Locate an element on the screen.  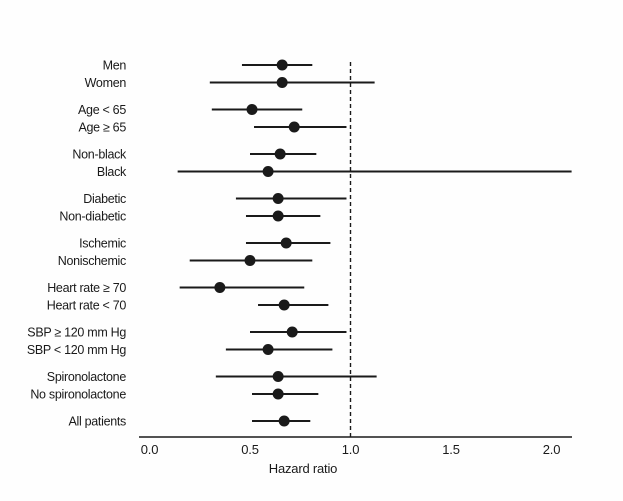
x-tick-label-0.5: 0.5 is located at coordinates (249, 449).